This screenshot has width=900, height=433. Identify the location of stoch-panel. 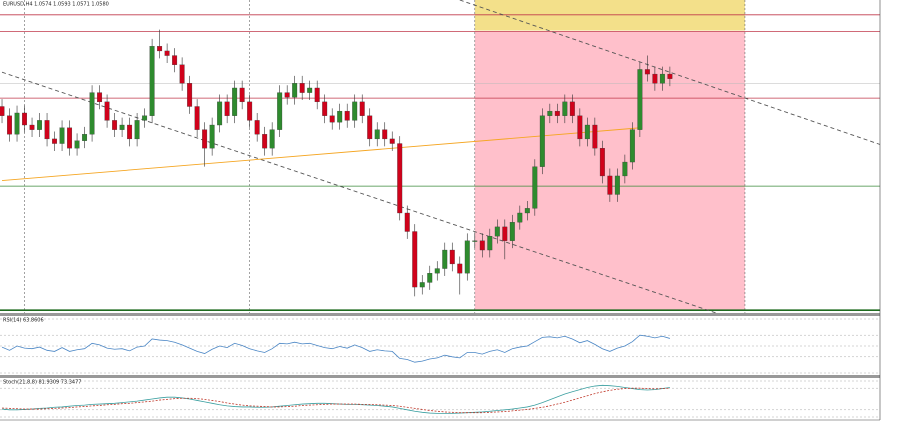
(440, 399).